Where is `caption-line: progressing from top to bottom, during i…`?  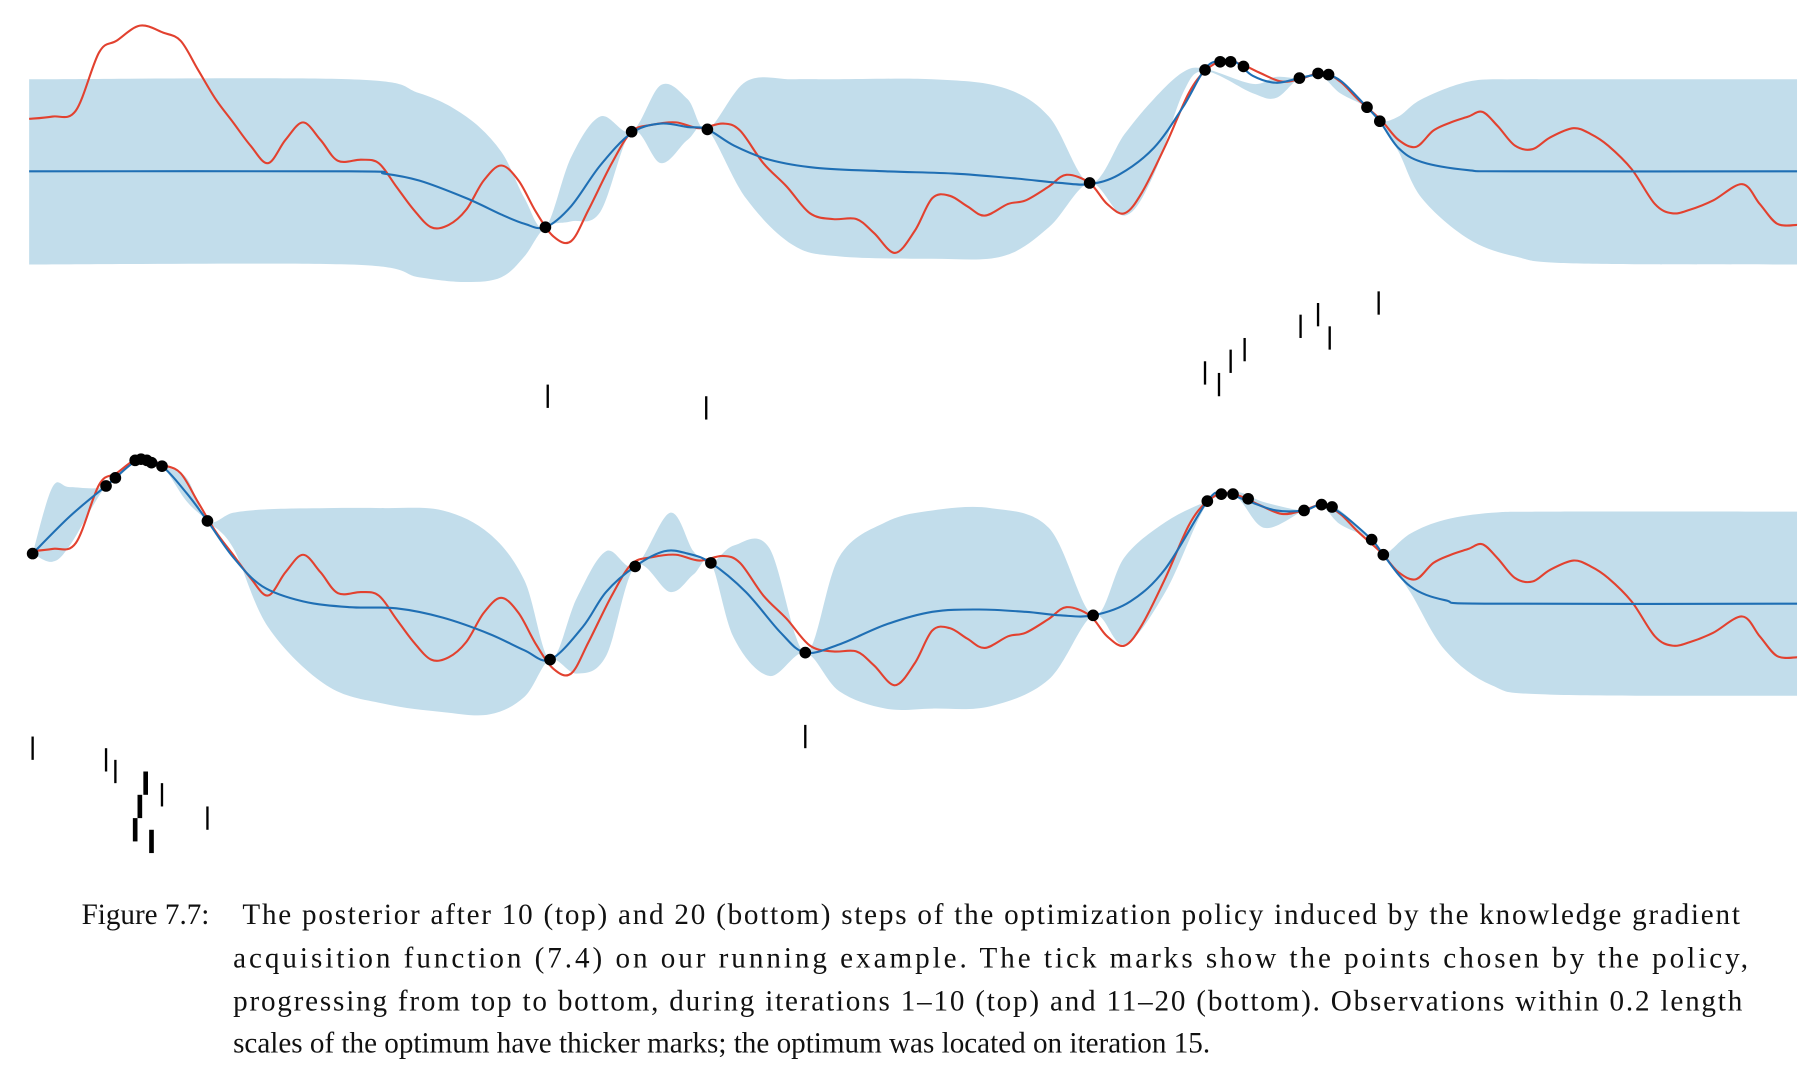 caption-line: progressing from top to bottom, during i… is located at coordinates (988, 1001).